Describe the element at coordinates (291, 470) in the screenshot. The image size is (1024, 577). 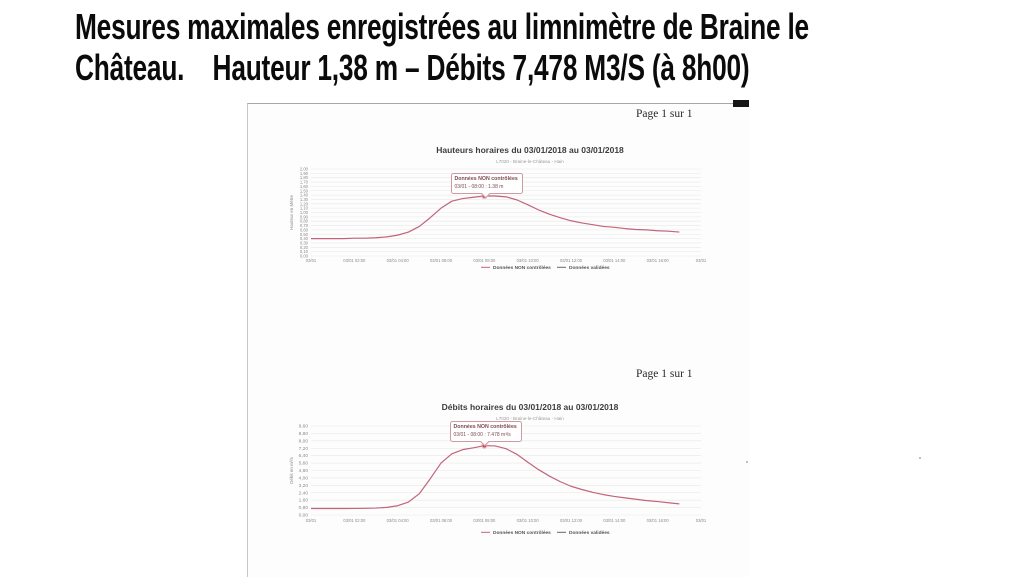
I see `y-axis-label: Débit en m³/s` at that location.